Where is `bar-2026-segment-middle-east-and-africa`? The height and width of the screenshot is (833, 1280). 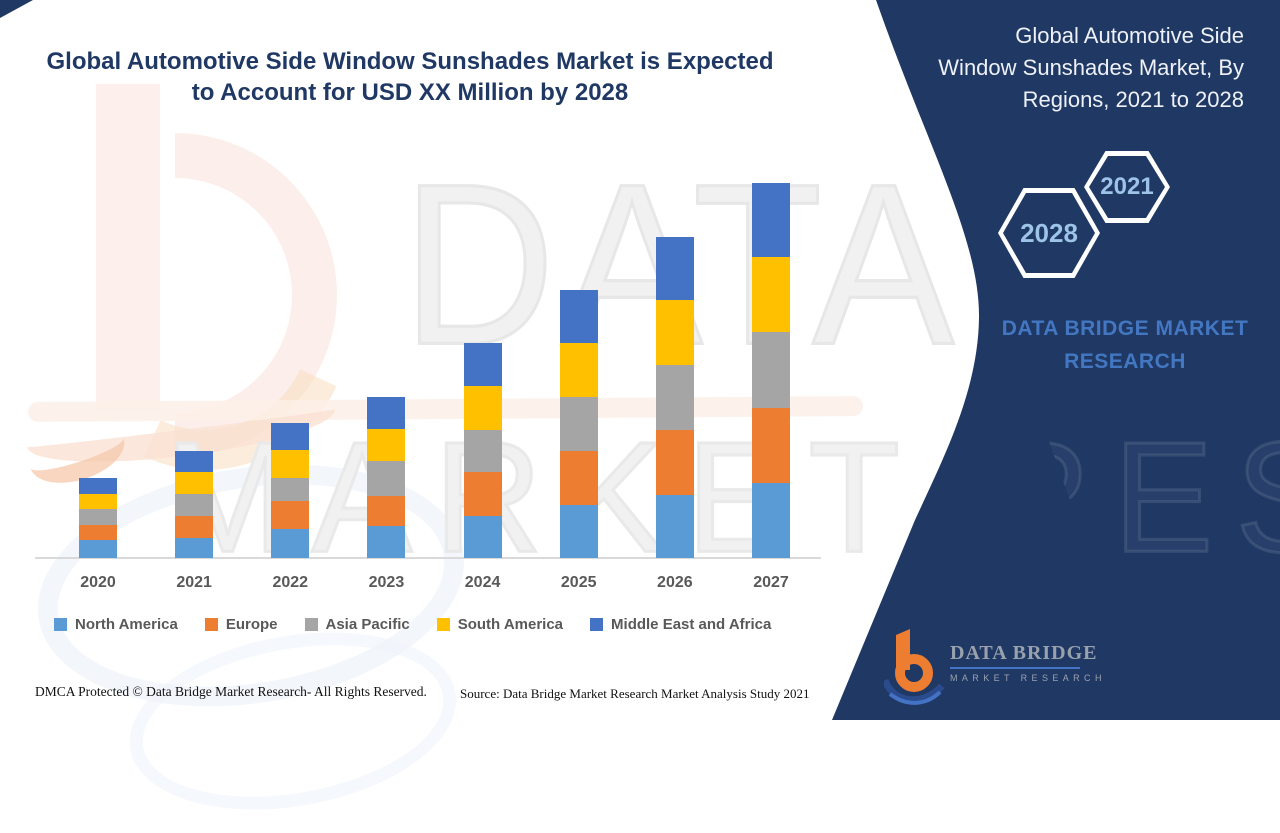
bar-2026-segment-middle-east-and-africa is located at coordinates (674, 268).